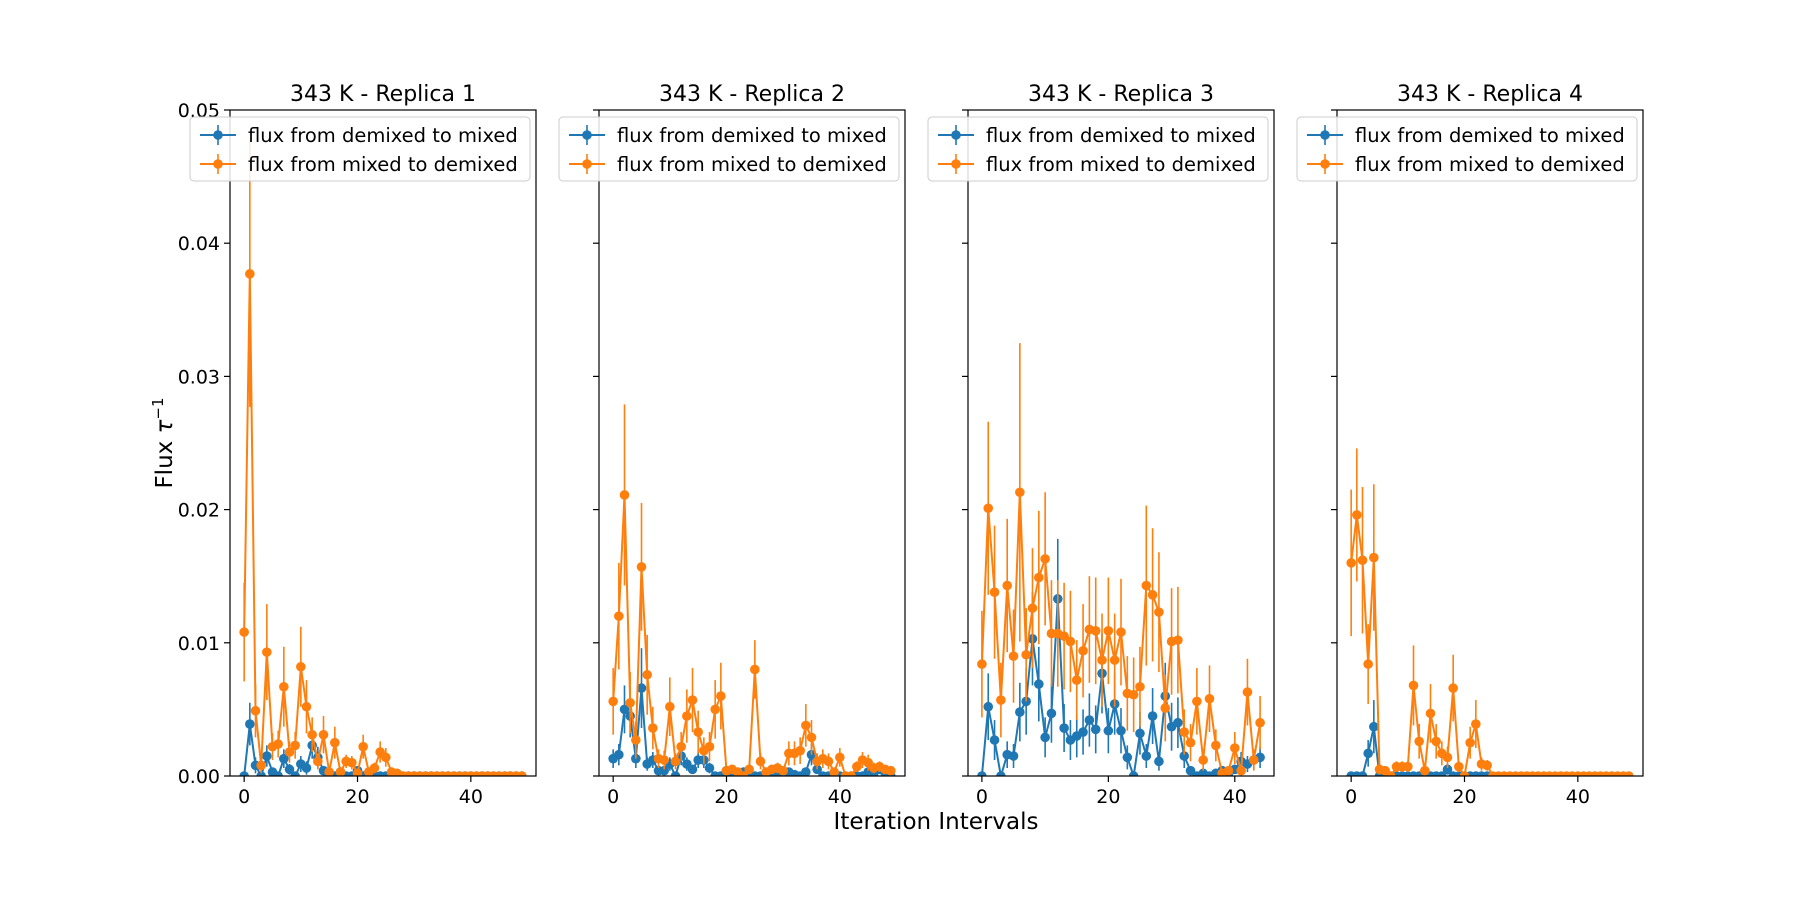 The image size is (1800, 900). Describe the element at coordinates (1464, 797) in the screenshot. I see `x-tick-label: 20` at that location.